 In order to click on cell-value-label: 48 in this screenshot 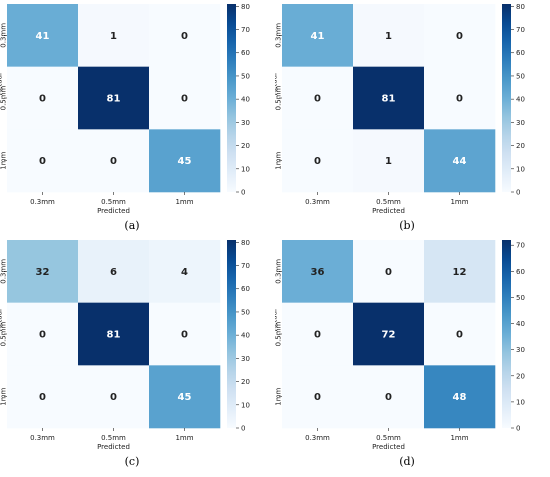, I will do `click(460, 397)`.